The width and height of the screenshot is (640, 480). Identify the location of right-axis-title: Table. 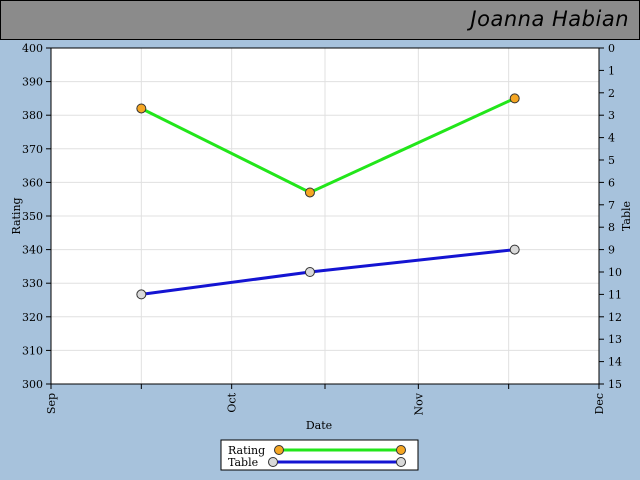
(626, 216).